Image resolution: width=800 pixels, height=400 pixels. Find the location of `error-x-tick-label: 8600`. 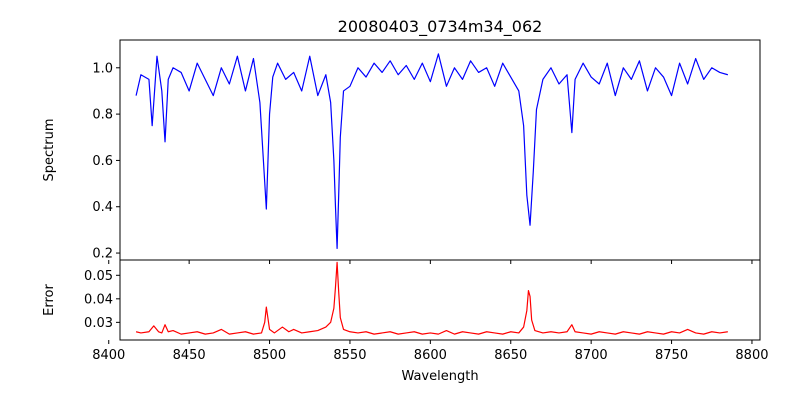

error-x-tick-label: 8600 is located at coordinates (430, 355).